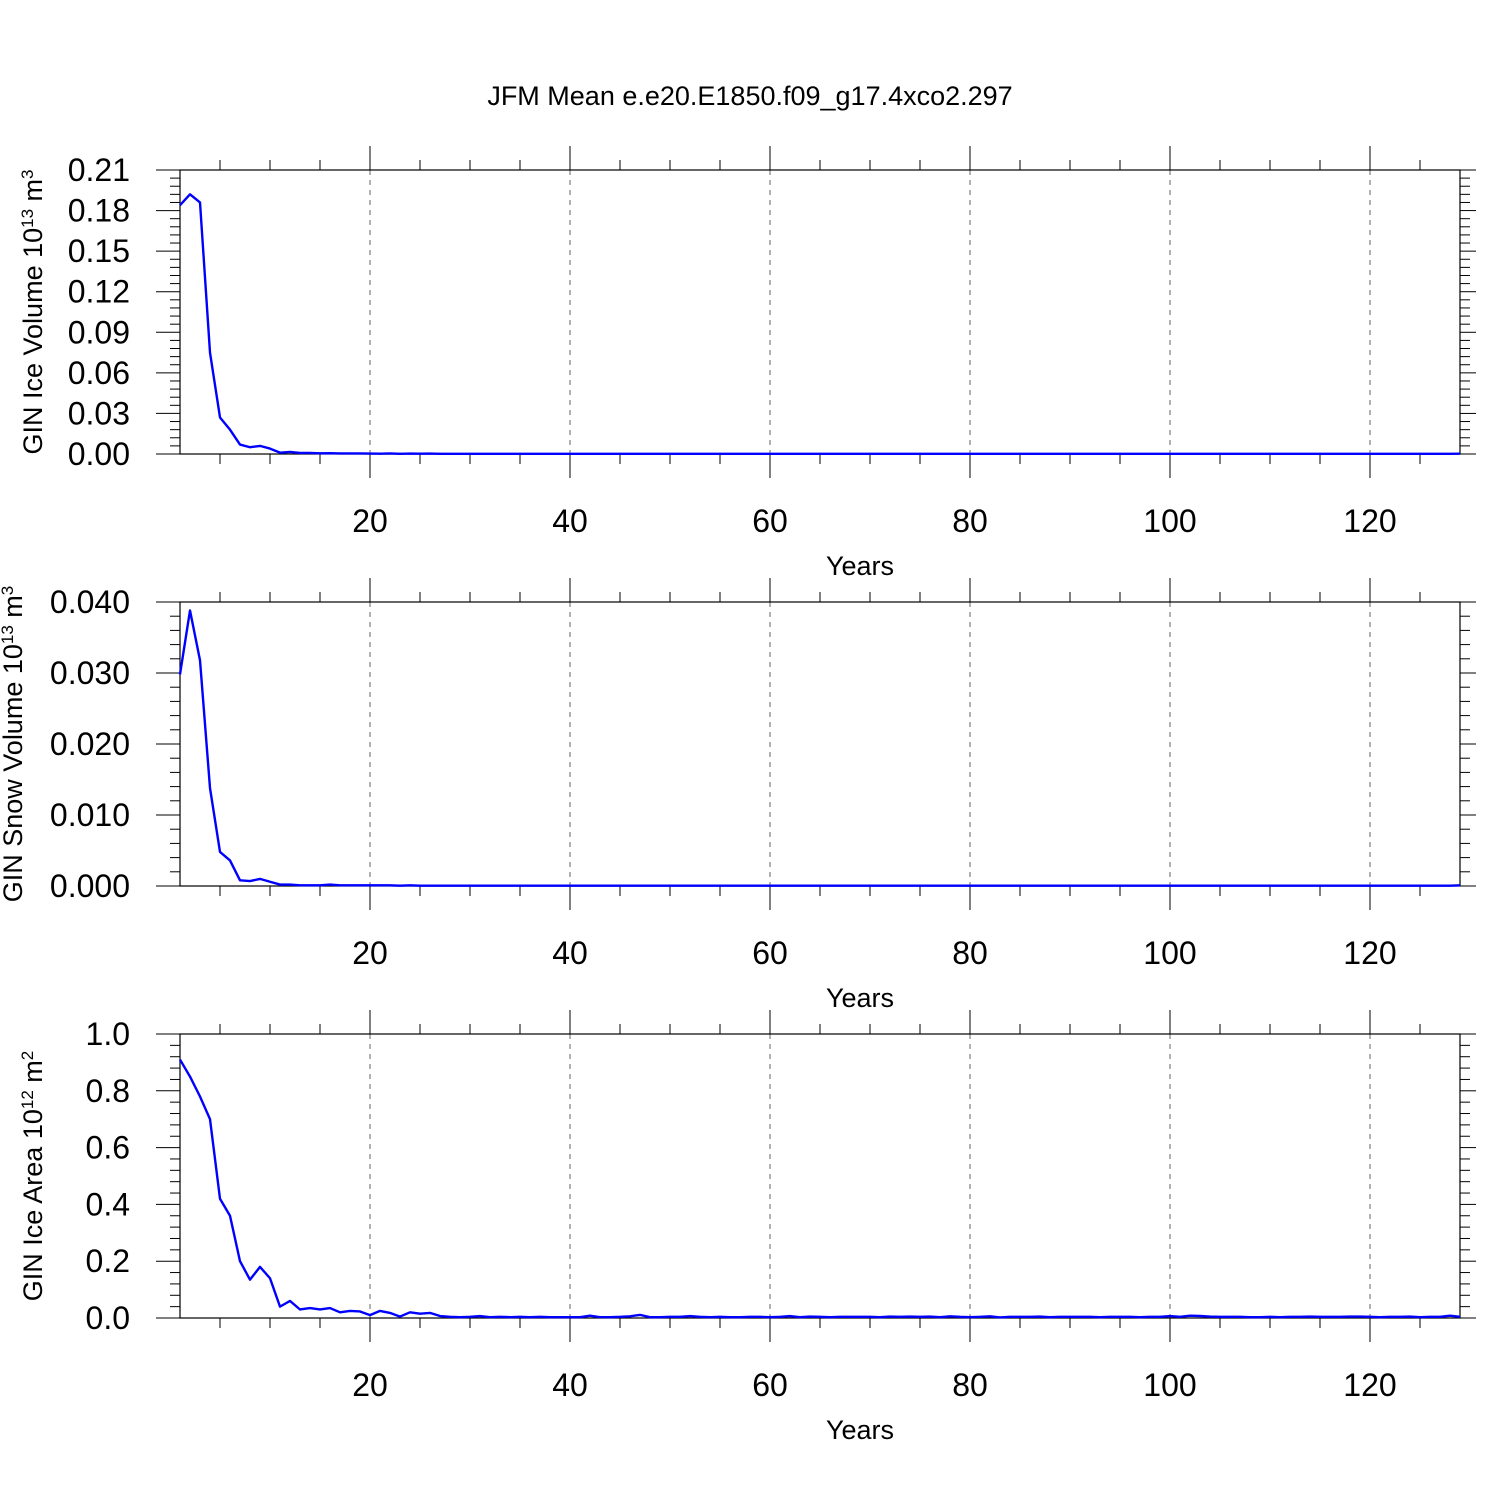  What do you see at coordinates (90, 602) in the screenshot?
I see `y-tick-label: 0.040` at bounding box center [90, 602].